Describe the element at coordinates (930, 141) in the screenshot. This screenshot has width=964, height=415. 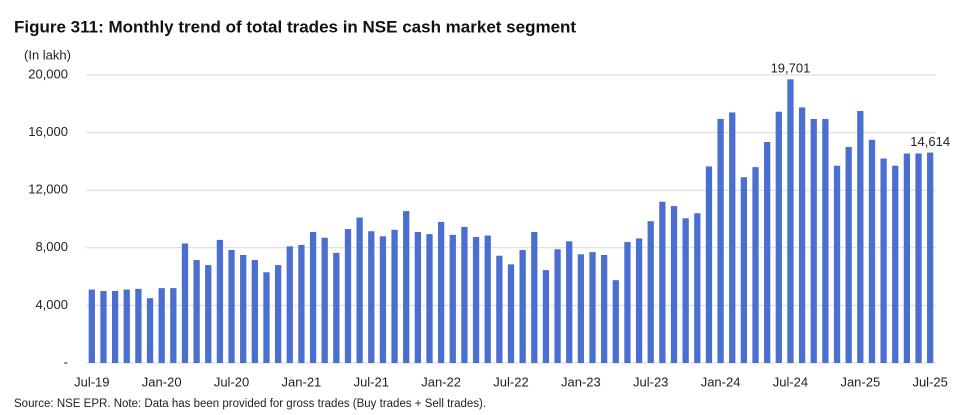
I see `data-label: 14,614` at that location.